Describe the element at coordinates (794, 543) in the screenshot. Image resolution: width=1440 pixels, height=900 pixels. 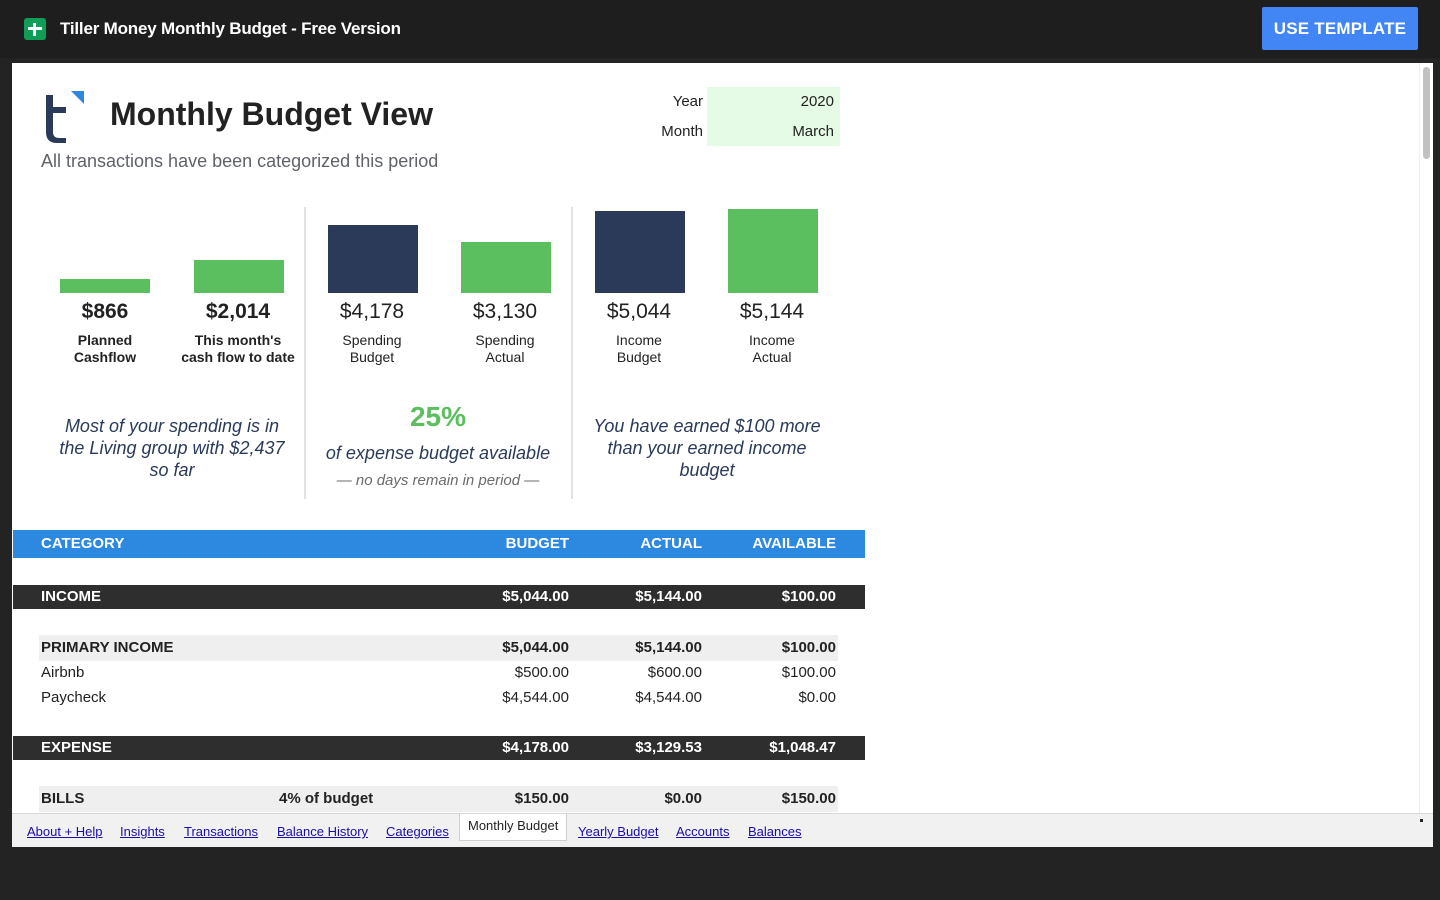
I see `available-column-header: AVAILABLE` at that location.